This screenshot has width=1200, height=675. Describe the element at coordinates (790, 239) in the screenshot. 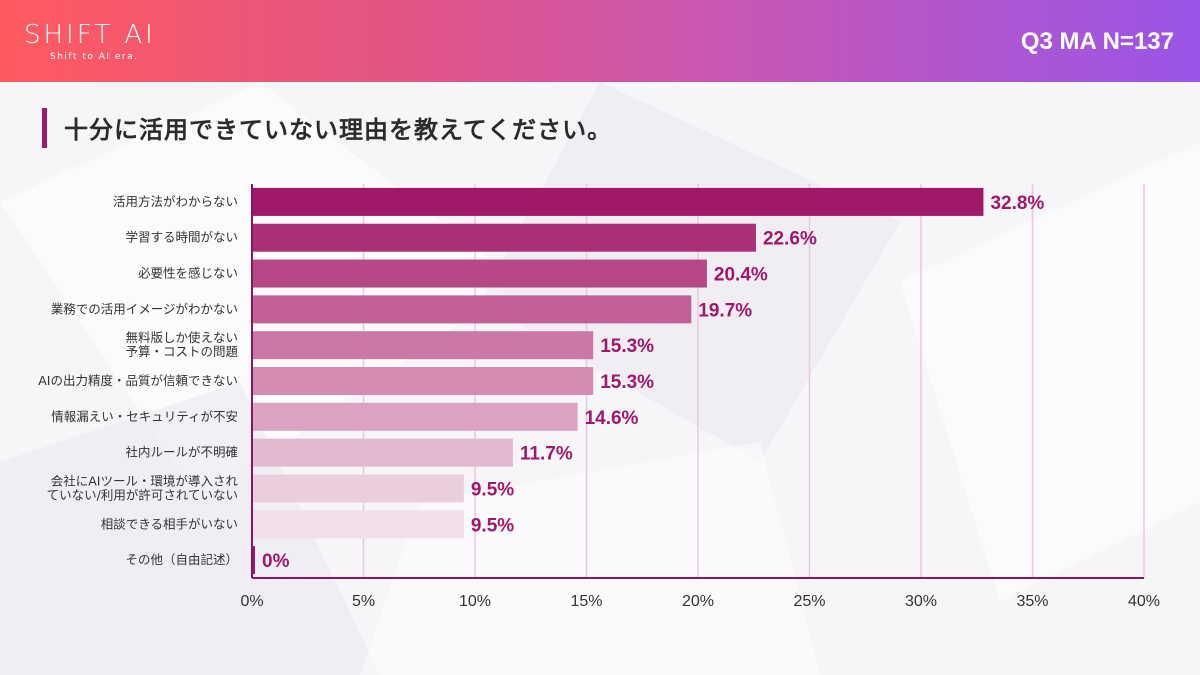

I see `value-label: 22.6%` at that location.